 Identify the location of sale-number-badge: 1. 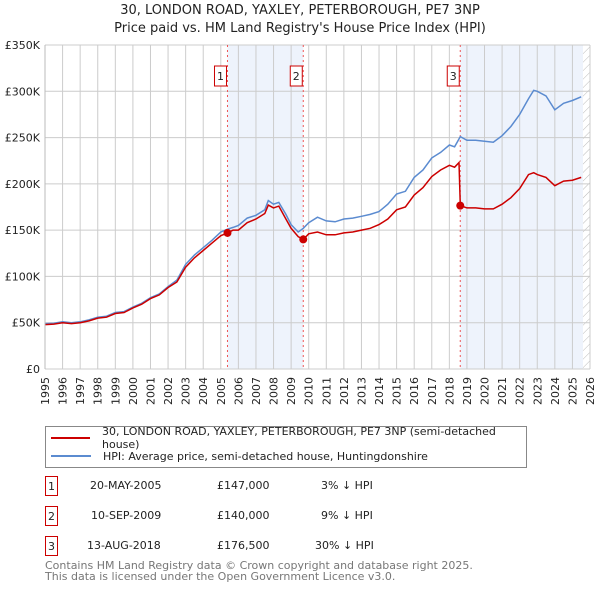
(51, 486).